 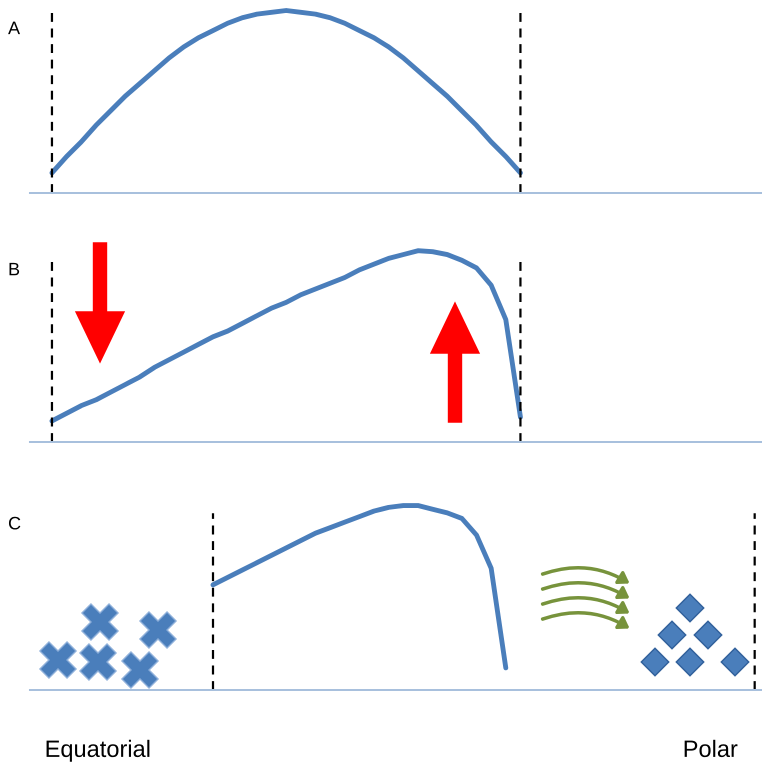 What do you see at coordinates (14, 28) in the screenshot?
I see `chart-title: A` at bounding box center [14, 28].